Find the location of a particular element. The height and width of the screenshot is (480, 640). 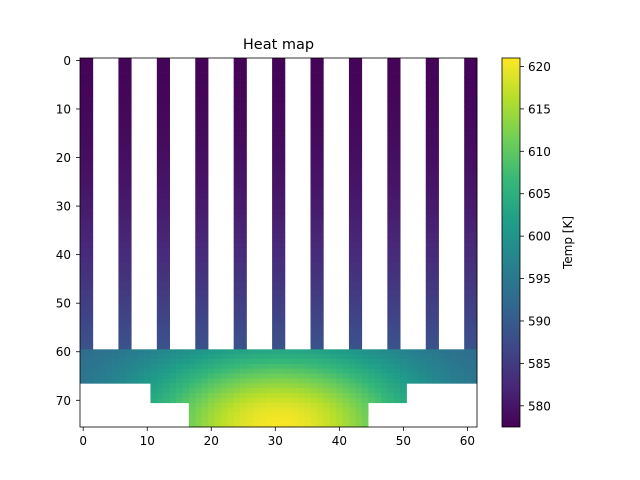

colorbar-tick-label: 615 is located at coordinates (539, 109).